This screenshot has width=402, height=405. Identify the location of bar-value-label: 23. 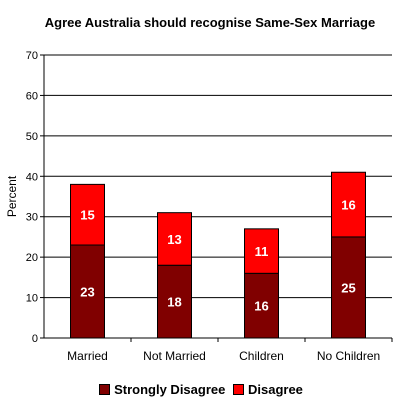
(87, 292).